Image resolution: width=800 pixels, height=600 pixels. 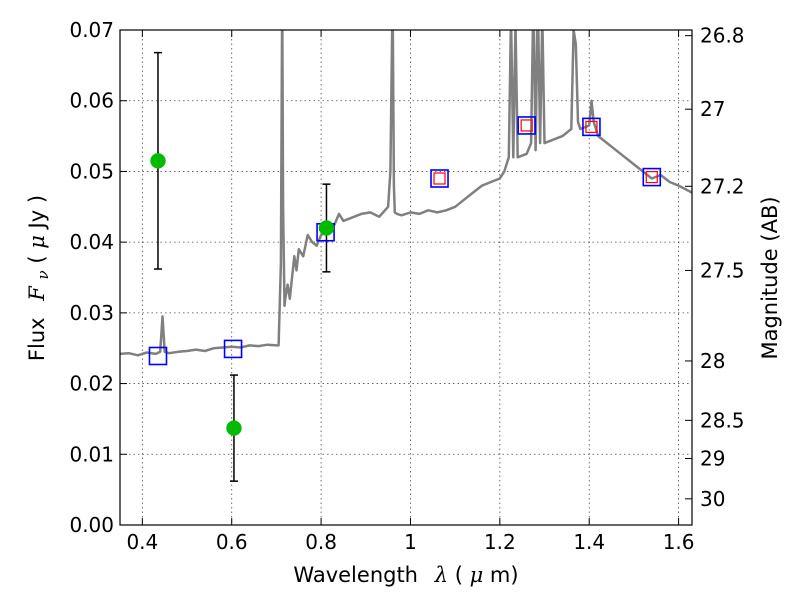 I want to click on magnitude-tick-label: 29, so click(x=712, y=459).